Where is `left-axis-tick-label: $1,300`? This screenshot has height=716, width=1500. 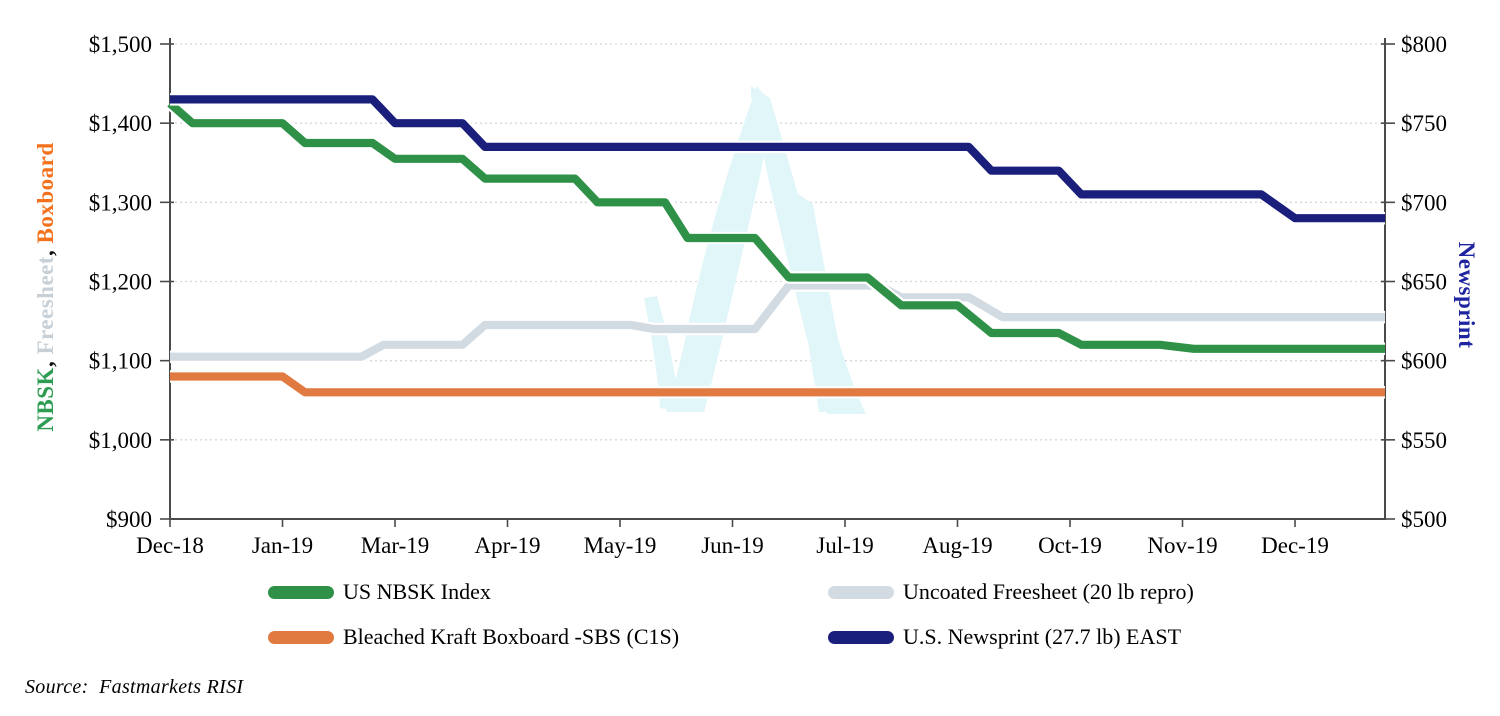
left-axis-tick-label: $1,300 is located at coordinates (120, 202).